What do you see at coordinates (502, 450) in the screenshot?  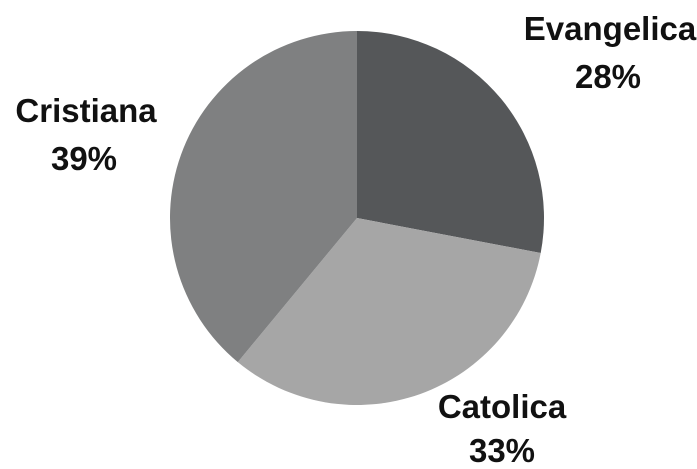 I see `slice-value-catolica: 33%` at bounding box center [502, 450].